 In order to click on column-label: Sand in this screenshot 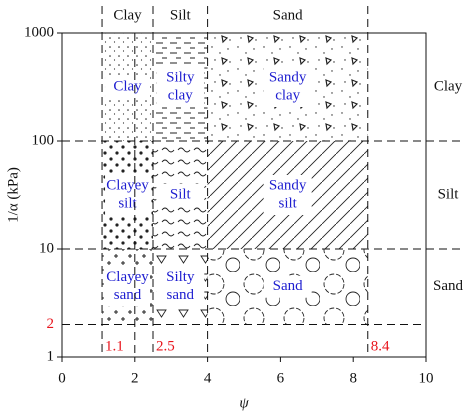, I will do `click(288, 15)`.